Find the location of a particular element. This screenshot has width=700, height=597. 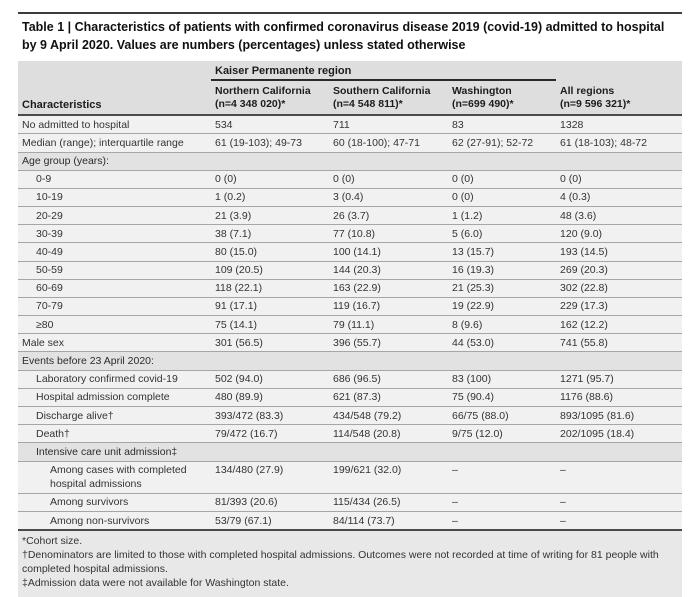

cell-value: 91 (17.1) is located at coordinates (270, 307).